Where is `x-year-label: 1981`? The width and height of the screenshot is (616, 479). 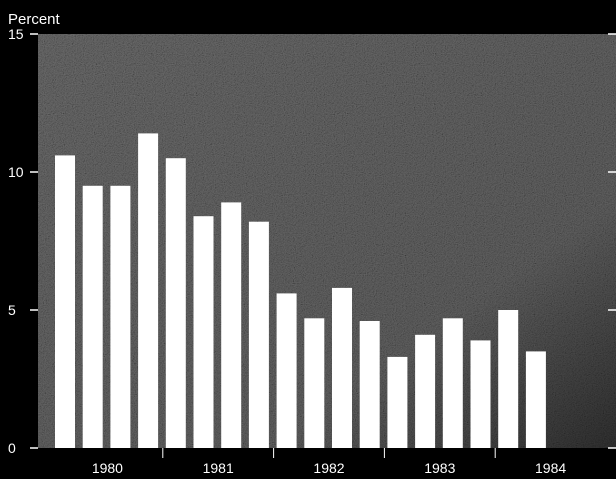
x-year-label: 1981 is located at coordinates (218, 468).